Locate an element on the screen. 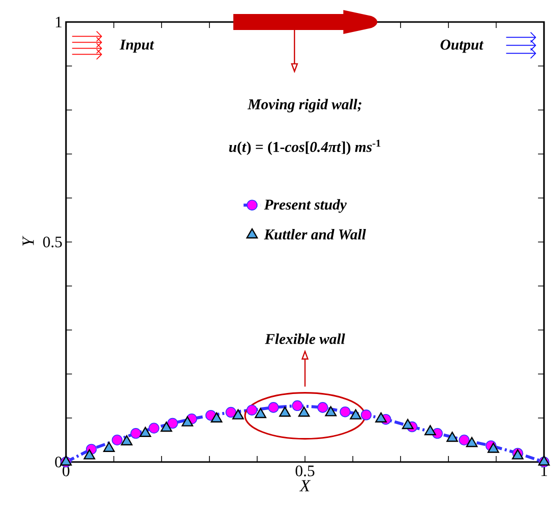 This screenshot has width=553, height=515. annotation: Input is located at coordinates (137, 46).